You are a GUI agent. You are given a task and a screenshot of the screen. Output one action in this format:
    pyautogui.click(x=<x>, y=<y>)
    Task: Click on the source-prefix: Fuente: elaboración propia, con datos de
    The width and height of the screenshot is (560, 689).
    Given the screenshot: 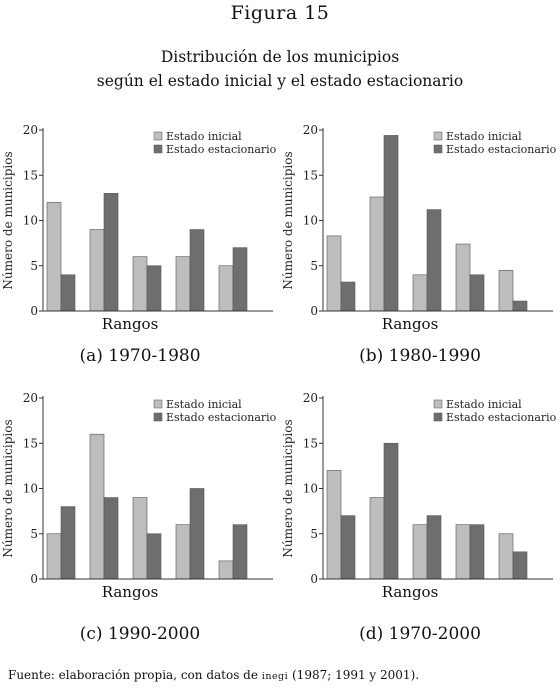 What is the action you would take?
    pyautogui.click(x=135, y=675)
    